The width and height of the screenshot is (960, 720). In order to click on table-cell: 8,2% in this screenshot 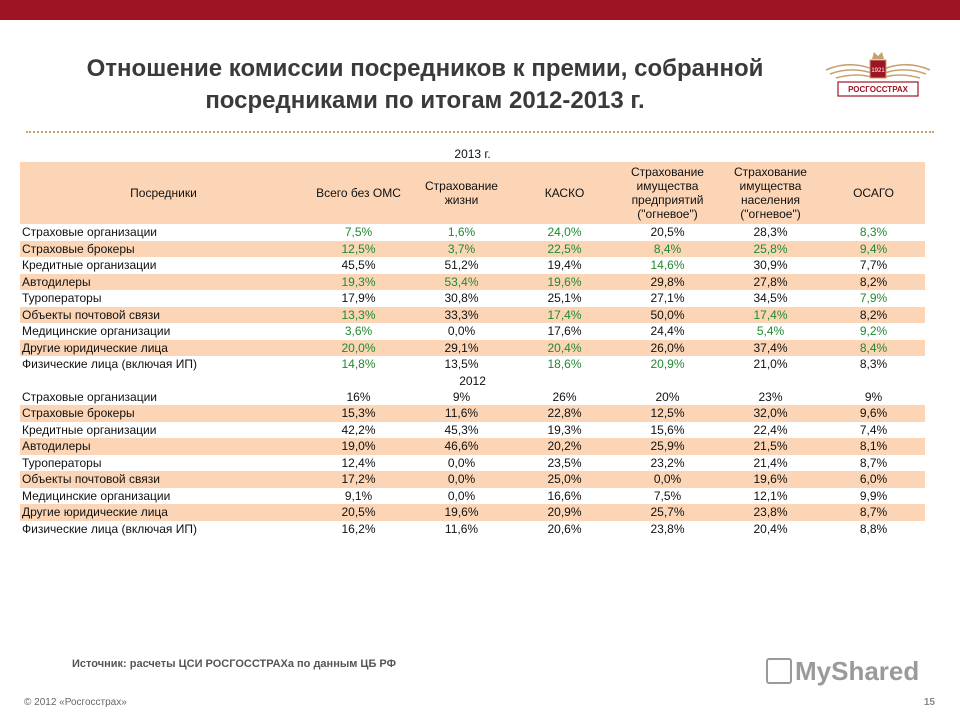, I will do `click(874, 281)`.